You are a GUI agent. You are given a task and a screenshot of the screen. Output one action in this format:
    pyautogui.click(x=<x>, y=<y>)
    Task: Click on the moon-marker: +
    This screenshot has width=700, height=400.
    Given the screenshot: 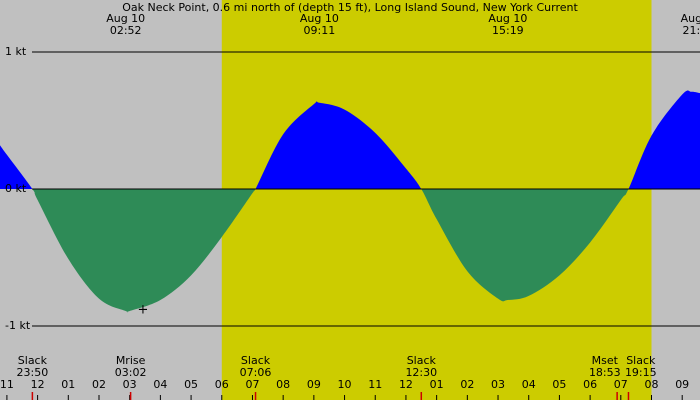 What is the action you would take?
    pyautogui.click(x=143, y=310)
    